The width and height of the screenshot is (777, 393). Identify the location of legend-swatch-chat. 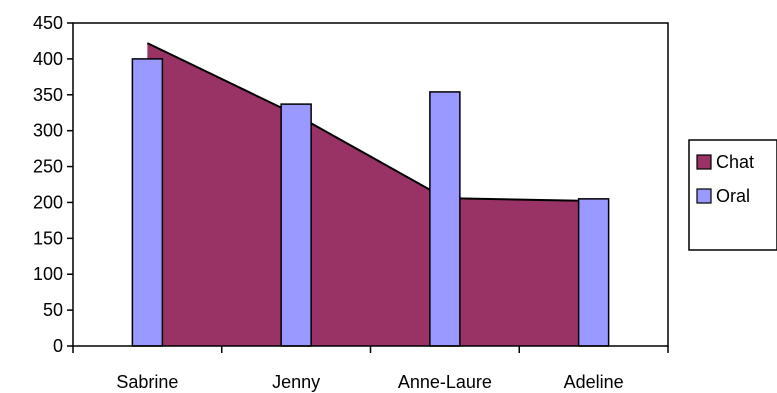
(704, 162).